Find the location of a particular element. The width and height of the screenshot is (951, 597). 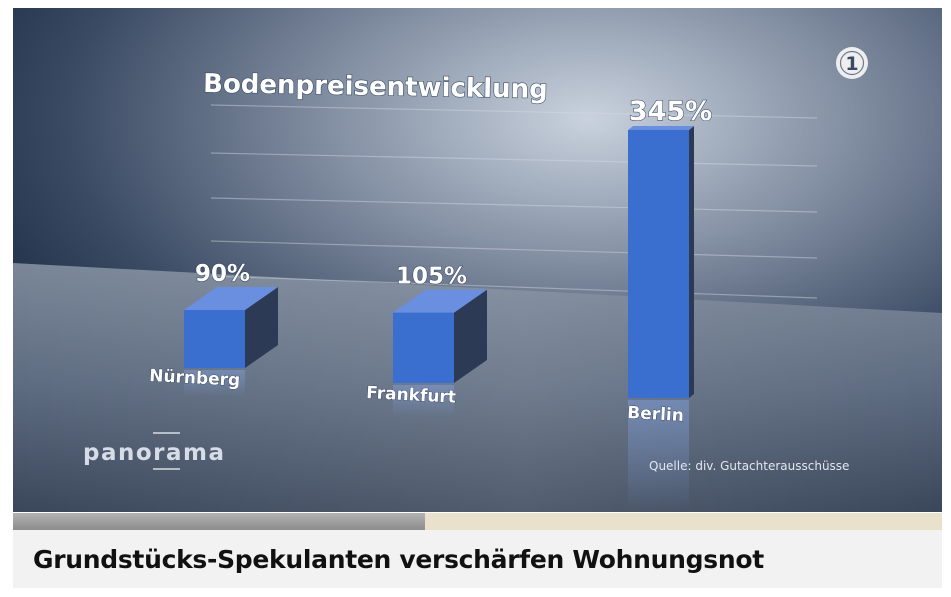

chart-title: Bodenpreisentwicklung is located at coordinates (375, 87).